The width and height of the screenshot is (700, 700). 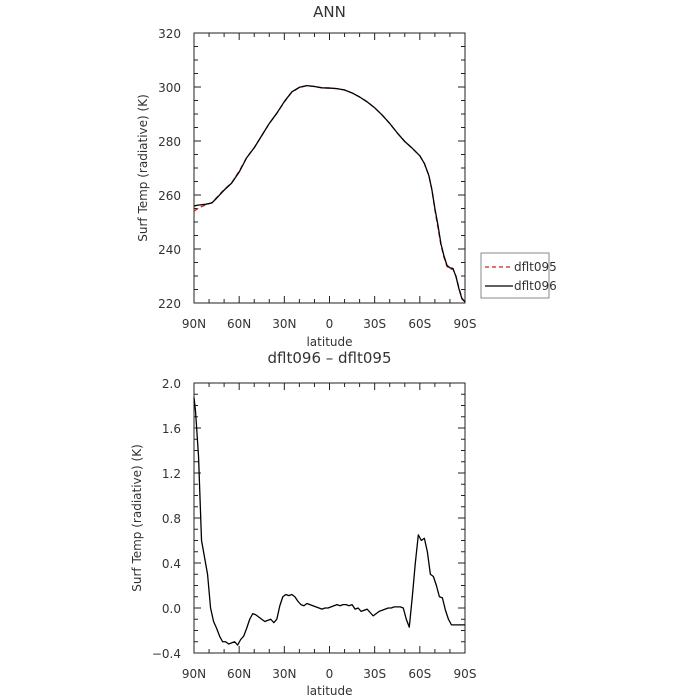 What do you see at coordinates (419, 324) in the screenshot?
I see `top-xtick-label: 60S` at bounding box center [419, 324].